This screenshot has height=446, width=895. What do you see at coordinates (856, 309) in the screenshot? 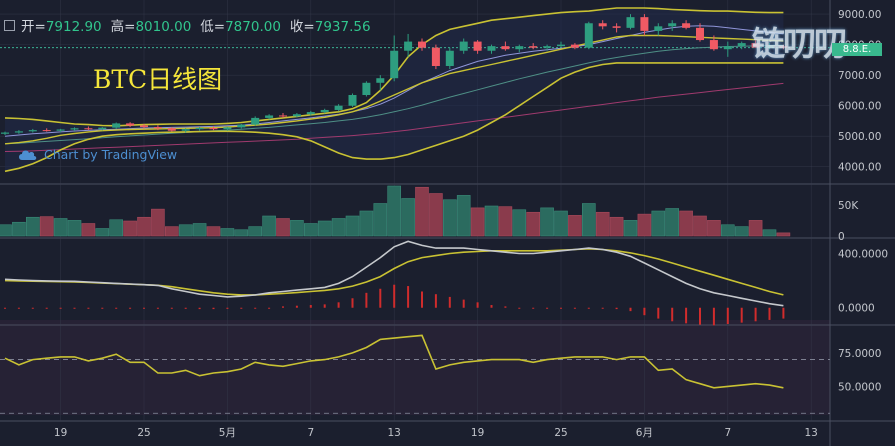
I see `macd-tick-label: 0.0000` at bounding box center [856, 309].